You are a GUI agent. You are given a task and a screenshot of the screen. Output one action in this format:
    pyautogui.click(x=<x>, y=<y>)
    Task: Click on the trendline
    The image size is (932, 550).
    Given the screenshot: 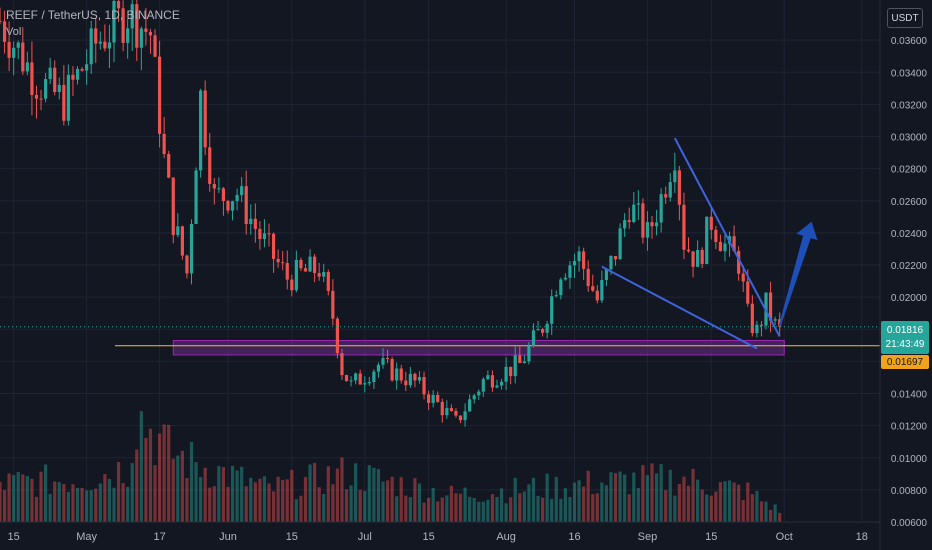 What is the action you would take?
    pyautogui.click(x=679, y=307)
    